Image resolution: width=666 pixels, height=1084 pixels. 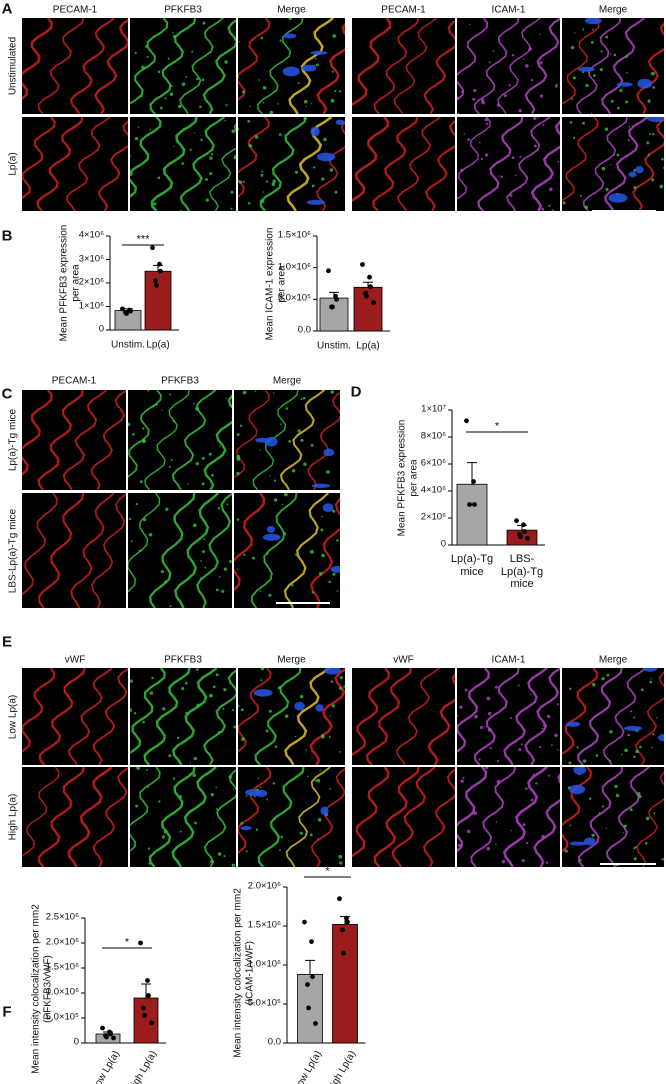 What do you see at coordinates (91, 306) in the screenshot?
I see `y-tick-label: 1×10⁶` at bounding box center [91, 306].